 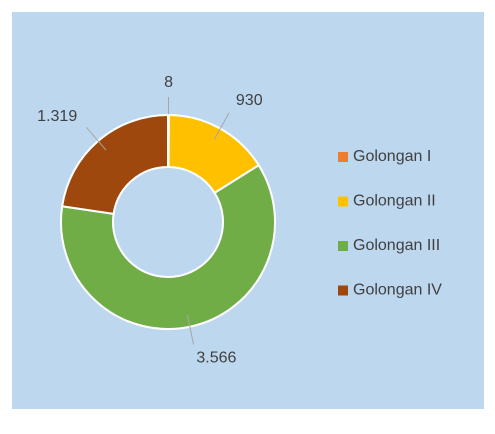 What do you see at coordinates (394, 201) in the screenshot?
I see `legend-label: Golongan II` at bounding box center [394, 201].